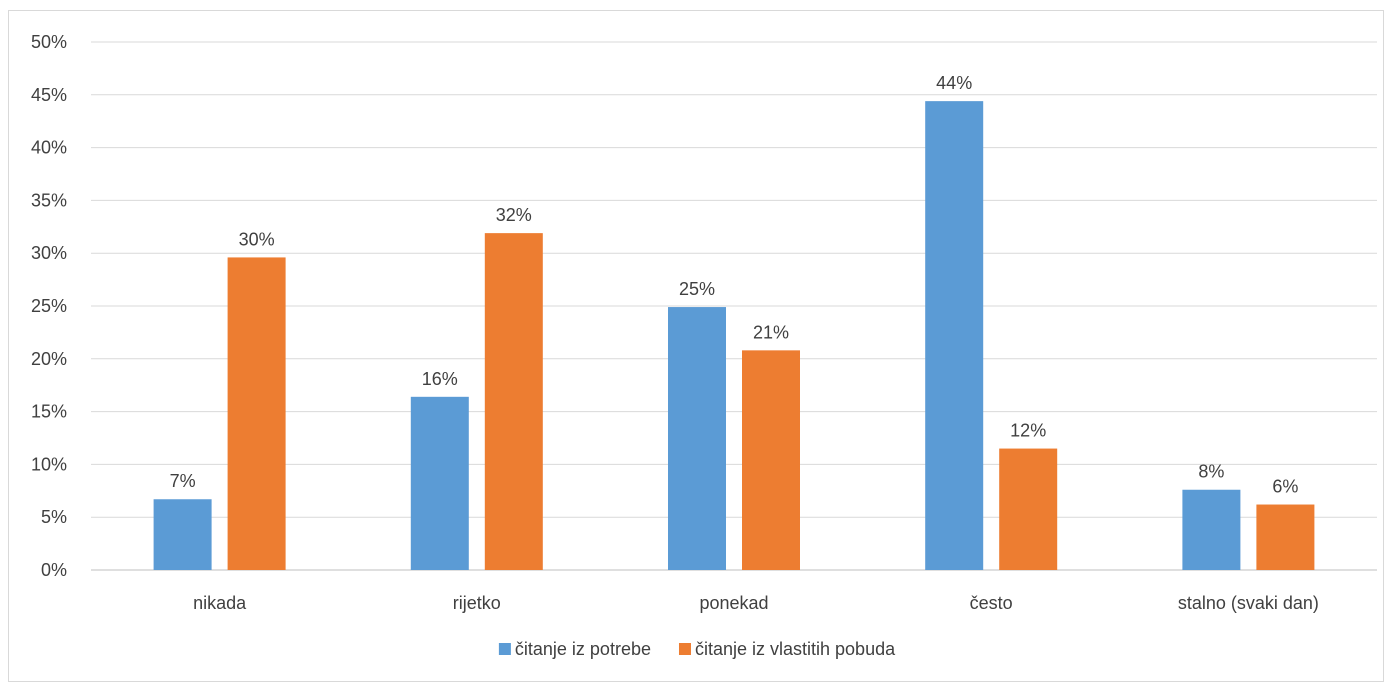  Describe the element at coordinates (991, 603) in the screenshot. I see `x-category-label: često` at that location.